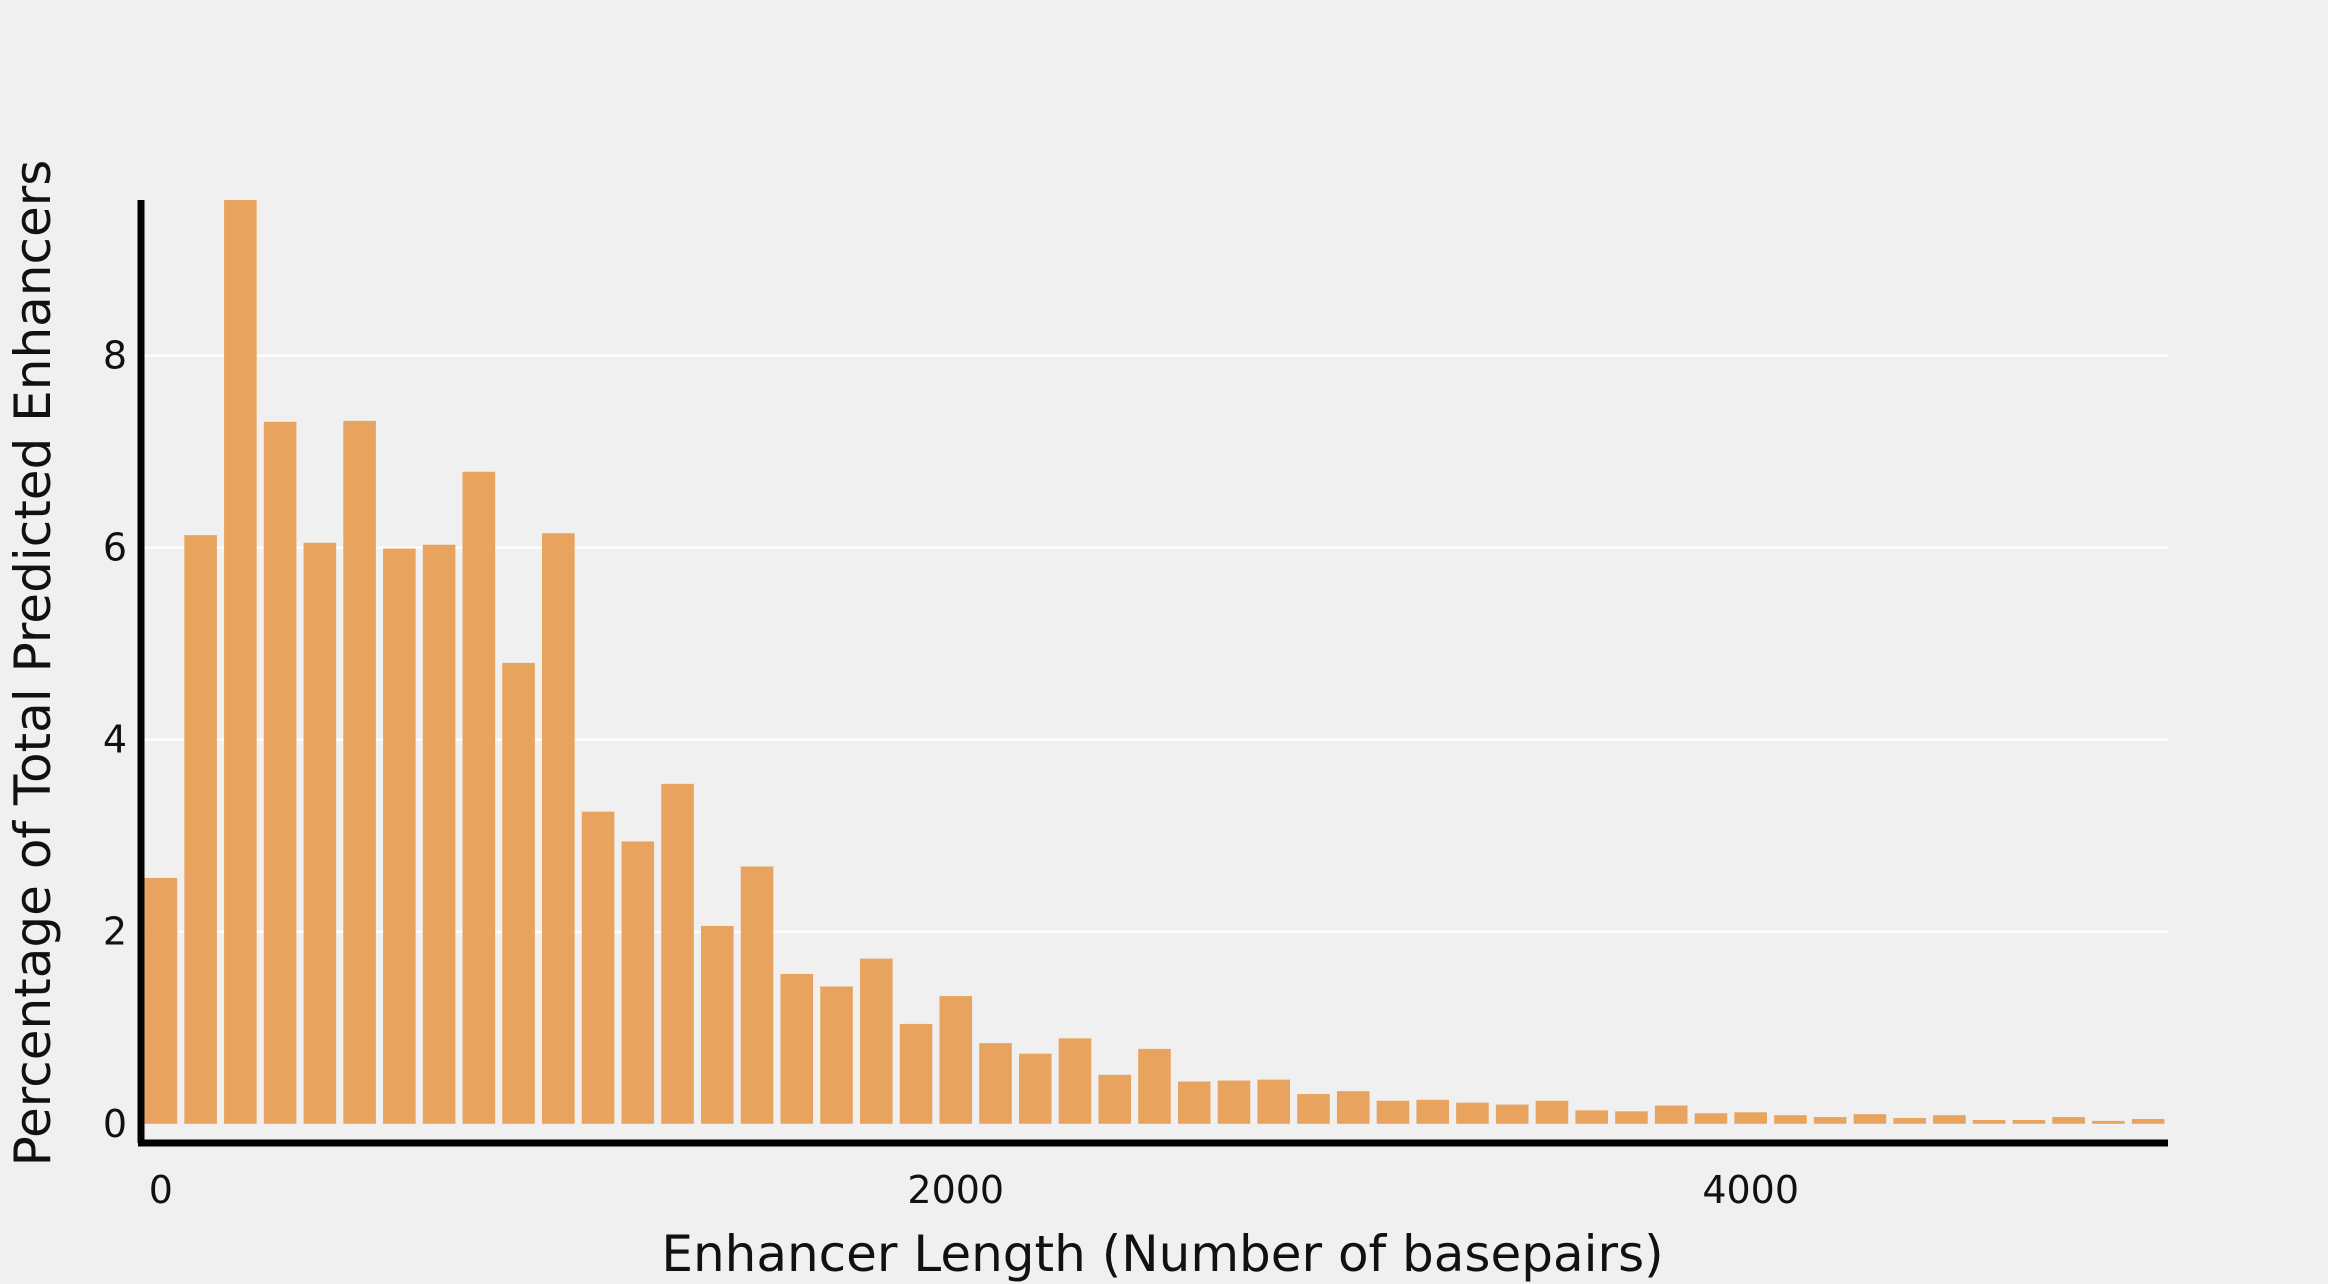  I want to click on y-tick-label-8: 8, so click(115, 356).